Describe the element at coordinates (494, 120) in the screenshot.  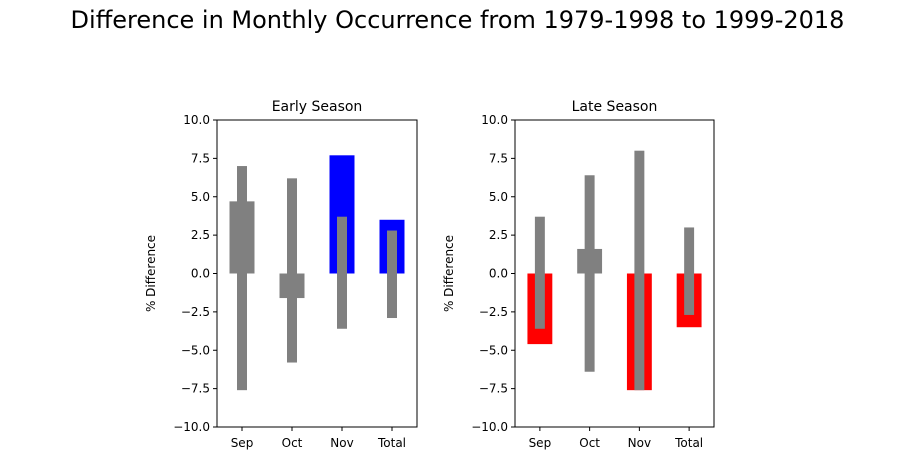
I see `late-season-ytick-label: 10.0` at that location.